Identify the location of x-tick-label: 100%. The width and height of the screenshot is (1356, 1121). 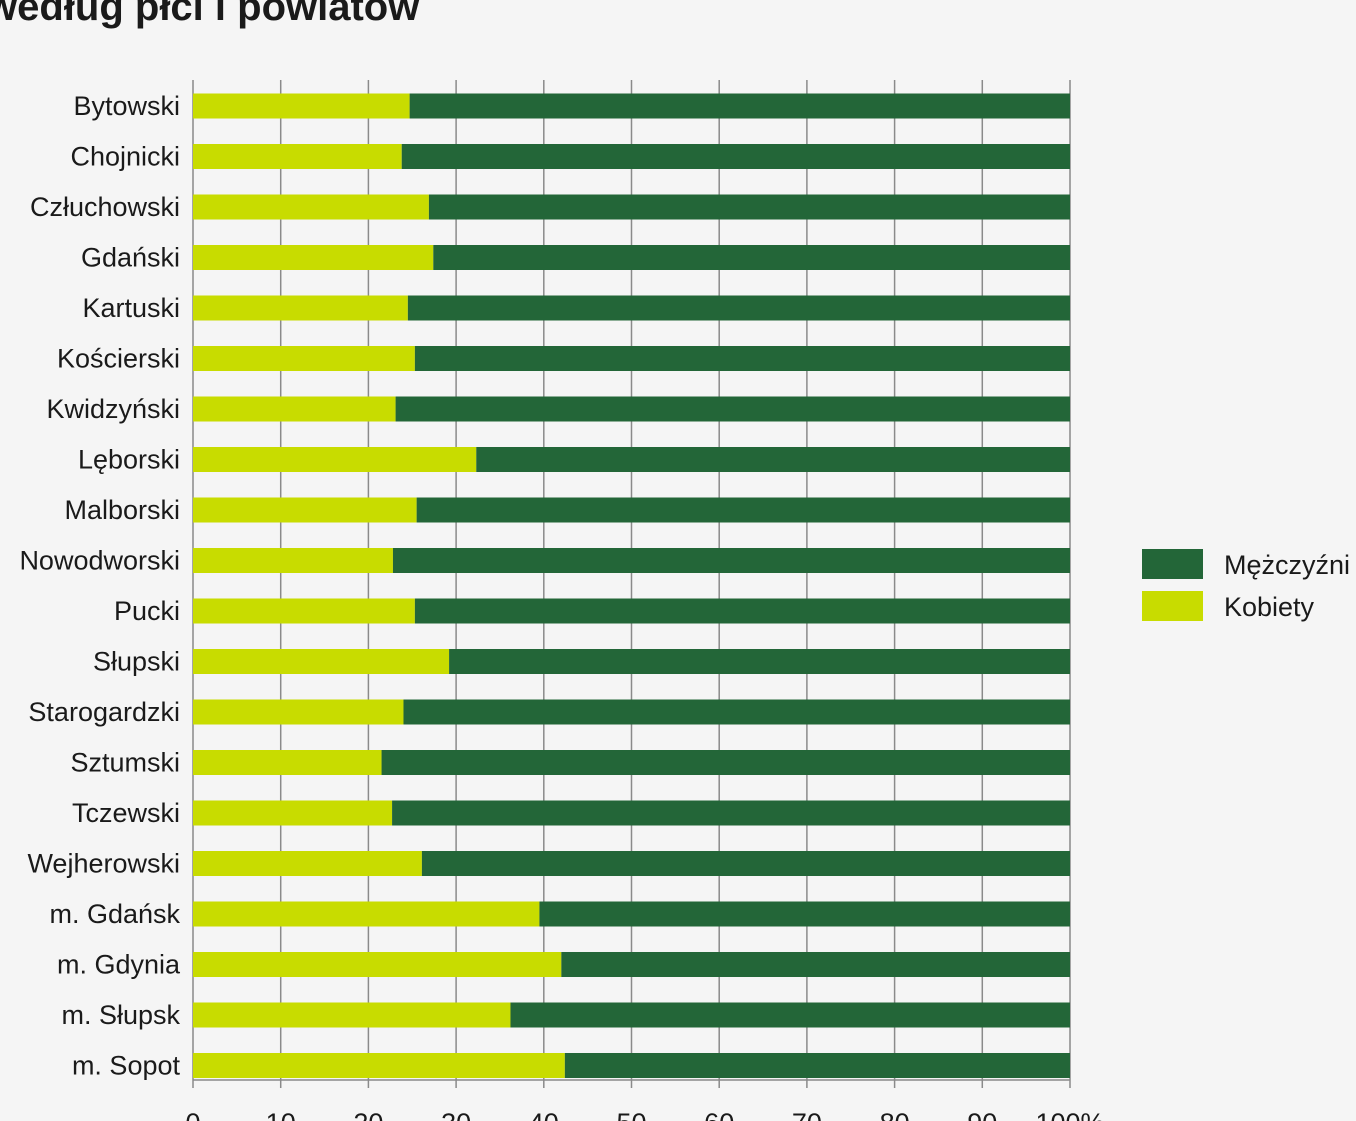
(1069, 1114).